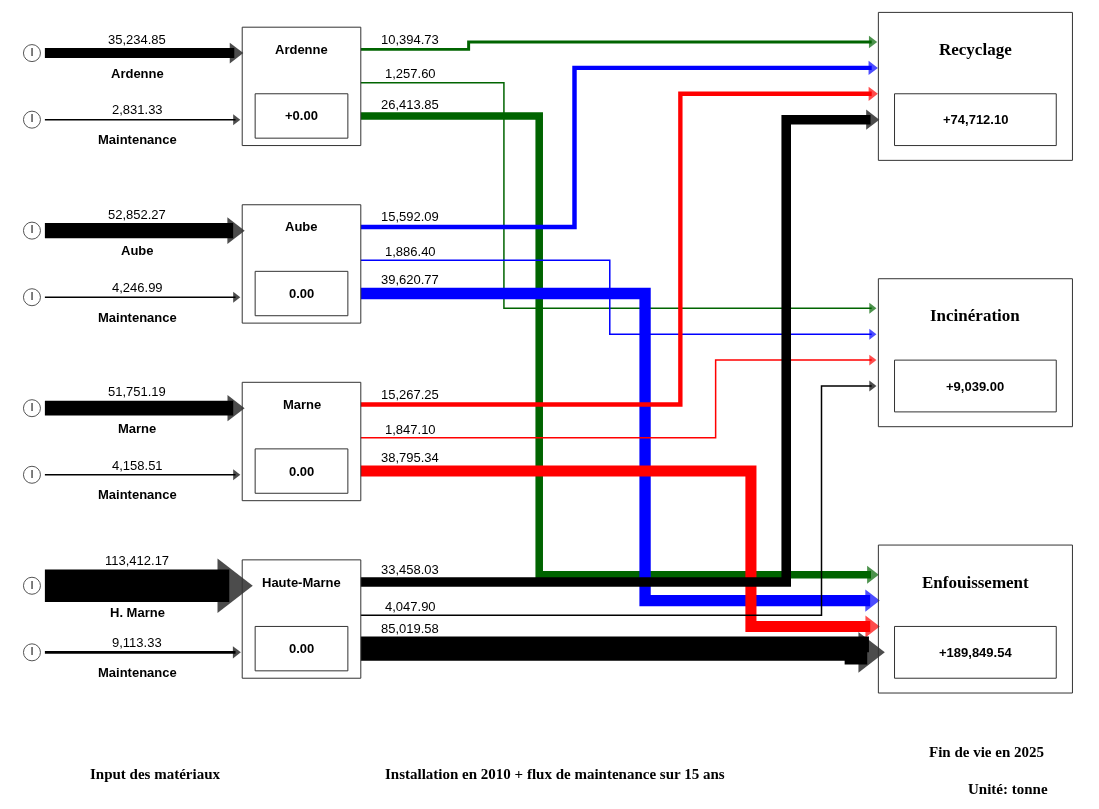 The height and width of the screenshot is (809, 1099). What do you see at coordinates (410, 279) in the screenshot?
I see `data-label: 39,620.77` at bounding box center [410, 279].